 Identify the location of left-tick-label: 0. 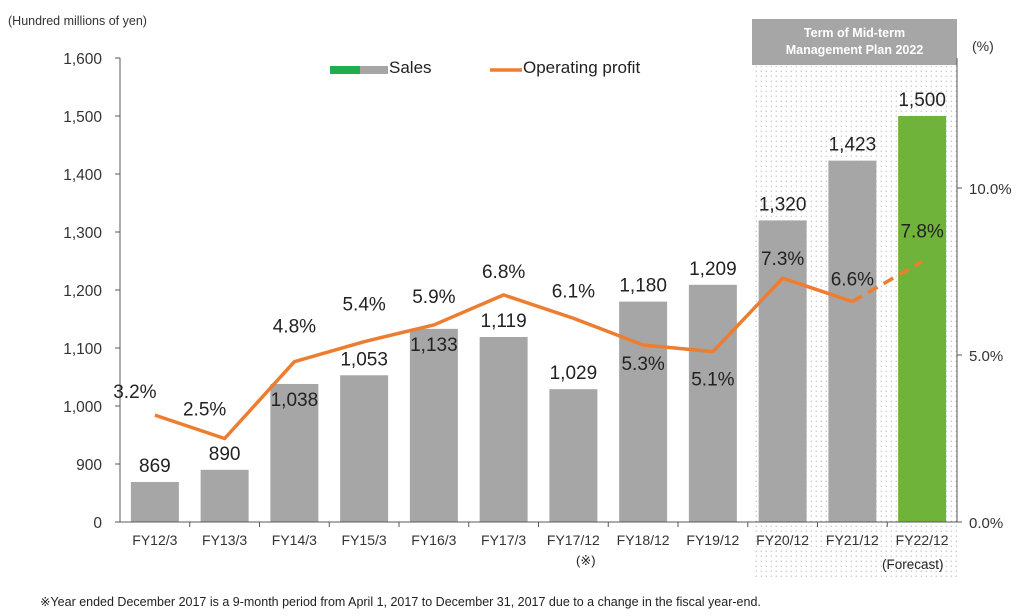
(97, 523).